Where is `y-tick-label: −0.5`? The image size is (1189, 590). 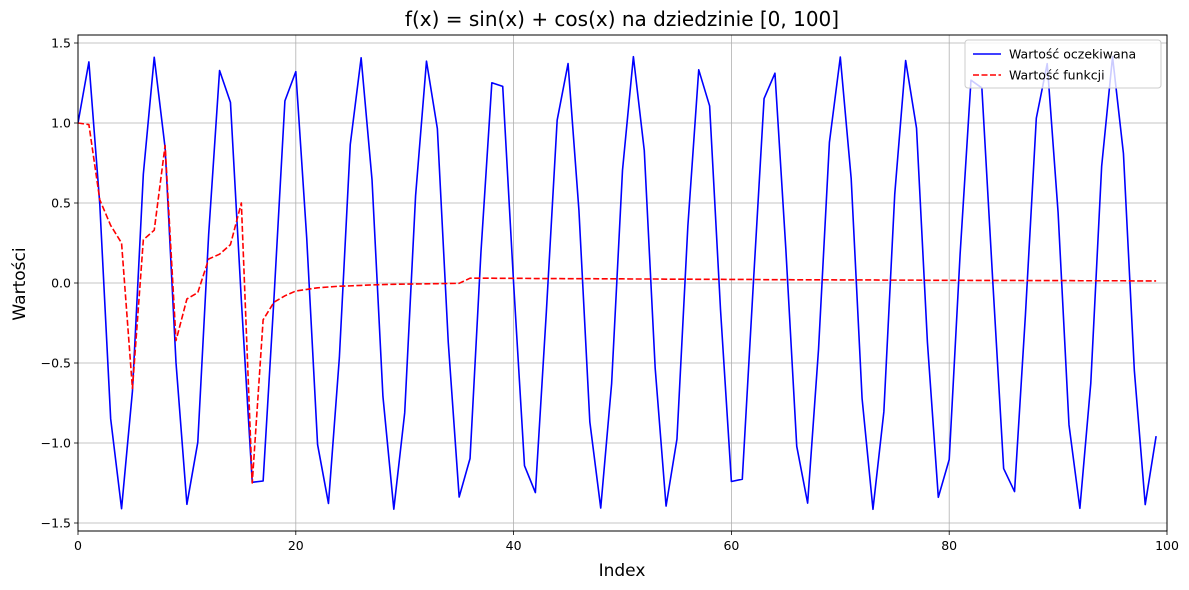
y-tick-label: −0.5 is located at coordinates (56, 363).